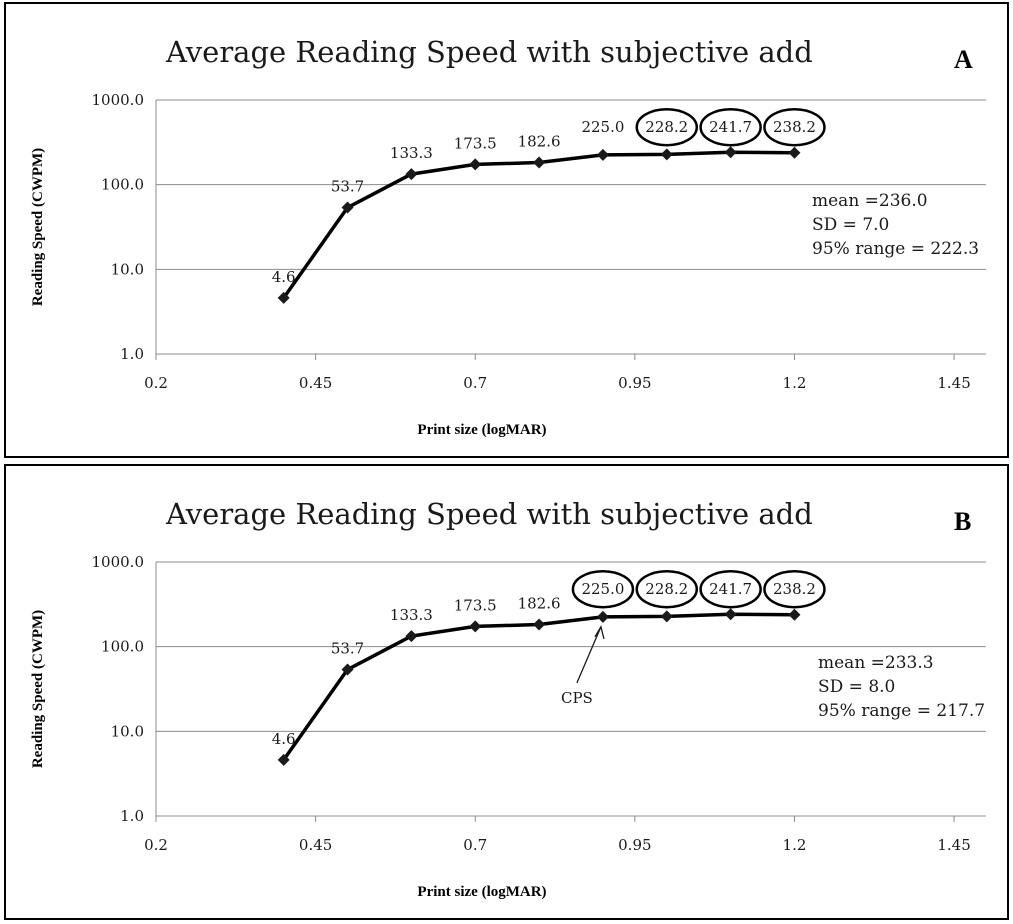 This screenshot has height=924, width=1013. I want to click on cps-arrowhead, so click(599, 632).